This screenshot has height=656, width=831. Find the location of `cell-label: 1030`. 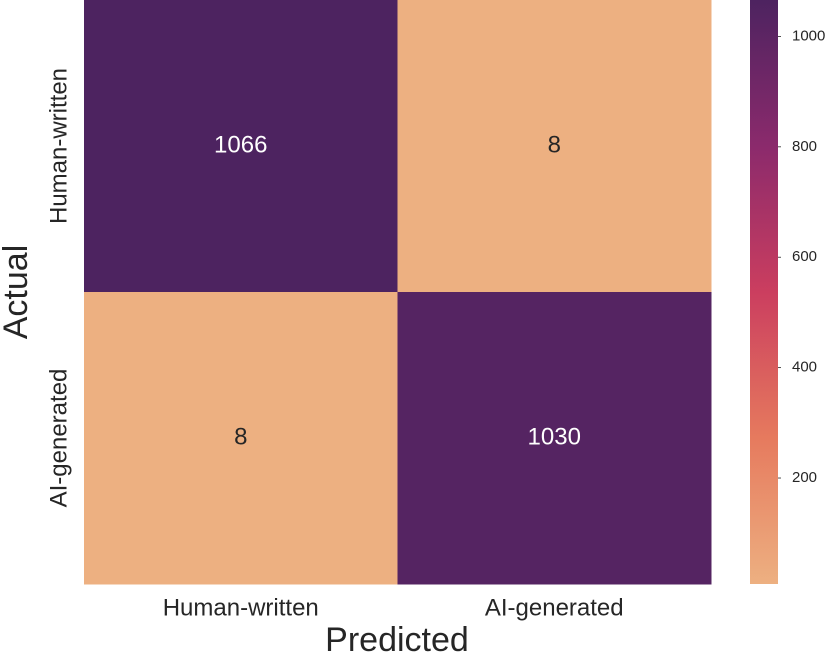

cell-label: 1030 is located at coordinates (554, 436).